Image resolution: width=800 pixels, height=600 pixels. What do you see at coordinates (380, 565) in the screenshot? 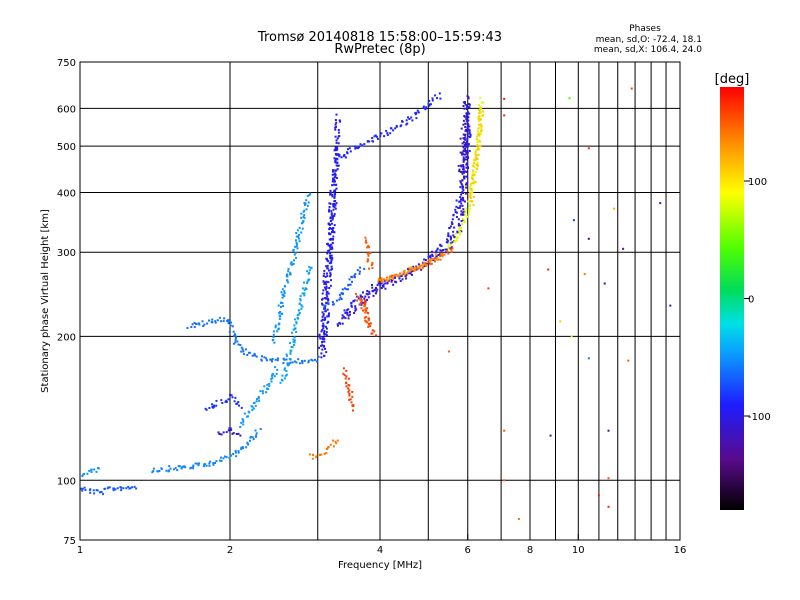
I see `x-axis-label: Frequency [MHz]` at bounding box center [380, 565].